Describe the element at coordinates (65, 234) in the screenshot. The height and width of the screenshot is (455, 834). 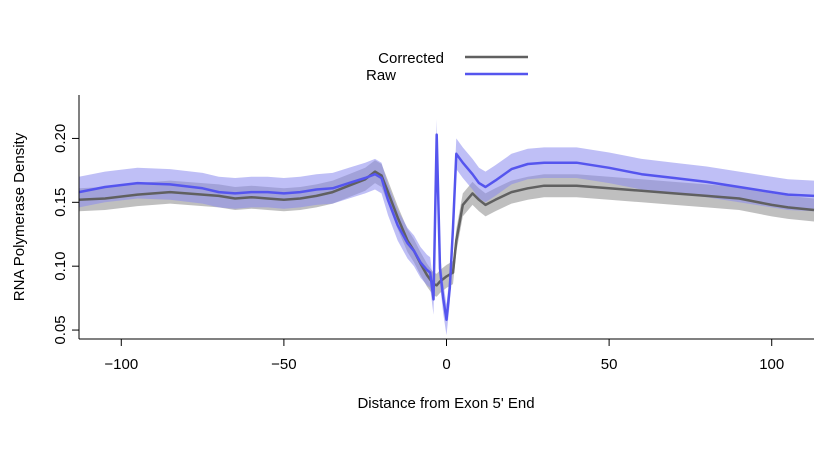
I see `y-ticks: 0.05 0.10 0.15 0.20` at that location.